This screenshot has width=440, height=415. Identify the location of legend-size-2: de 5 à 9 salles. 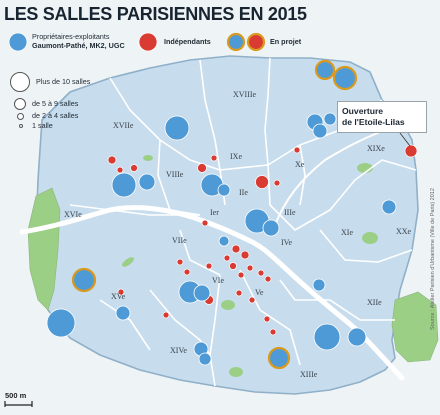
(55, 103).